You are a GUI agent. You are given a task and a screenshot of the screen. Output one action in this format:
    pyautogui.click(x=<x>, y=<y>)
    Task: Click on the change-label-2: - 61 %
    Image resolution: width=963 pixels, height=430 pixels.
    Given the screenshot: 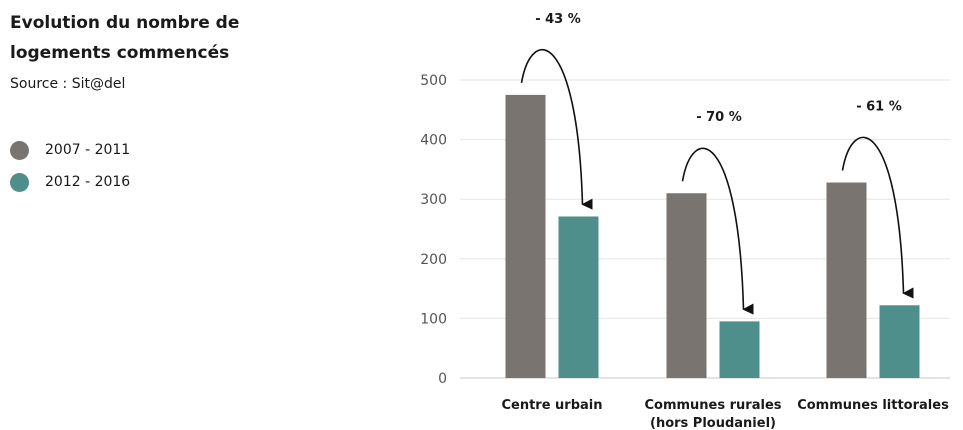 What is the action you would take?
    pyautogui.click(x=879, y=107)
    